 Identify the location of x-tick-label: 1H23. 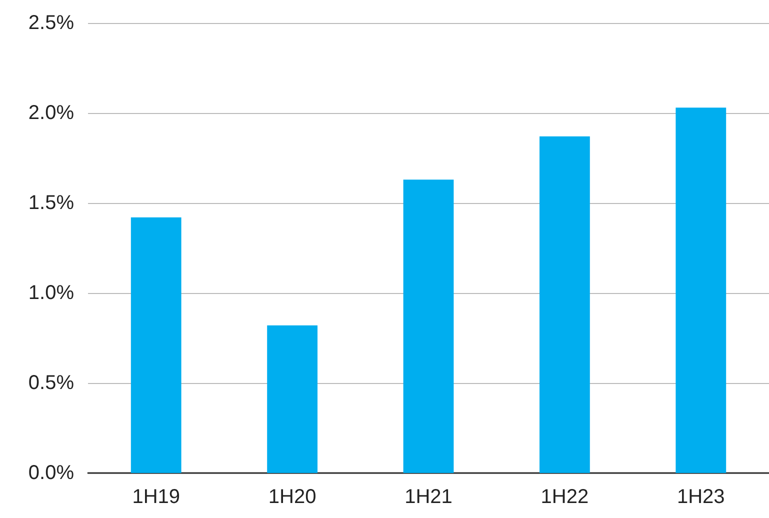
(700, 497).